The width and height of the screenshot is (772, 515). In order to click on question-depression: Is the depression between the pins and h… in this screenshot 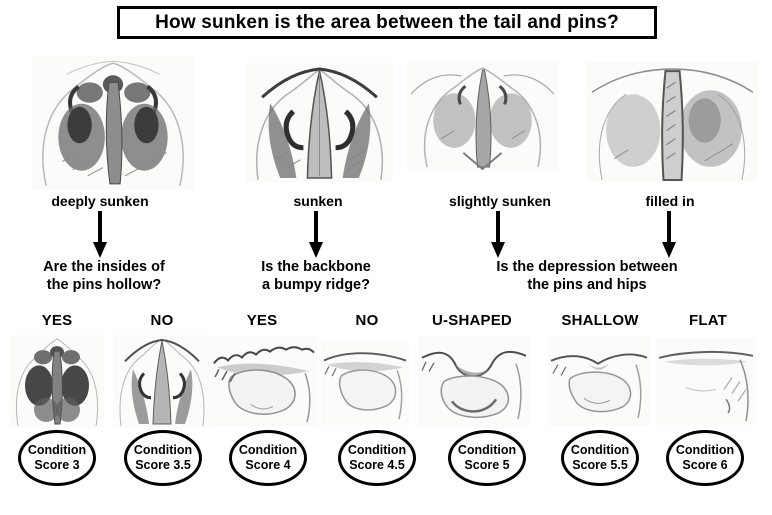, I will do `click(586, 276)`.